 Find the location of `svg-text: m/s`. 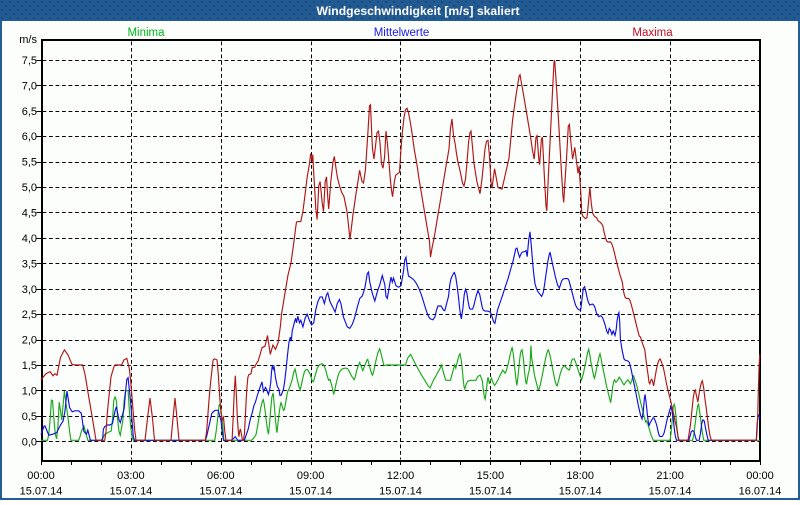

svg-text: m/s is located at coordinates (28, 40).